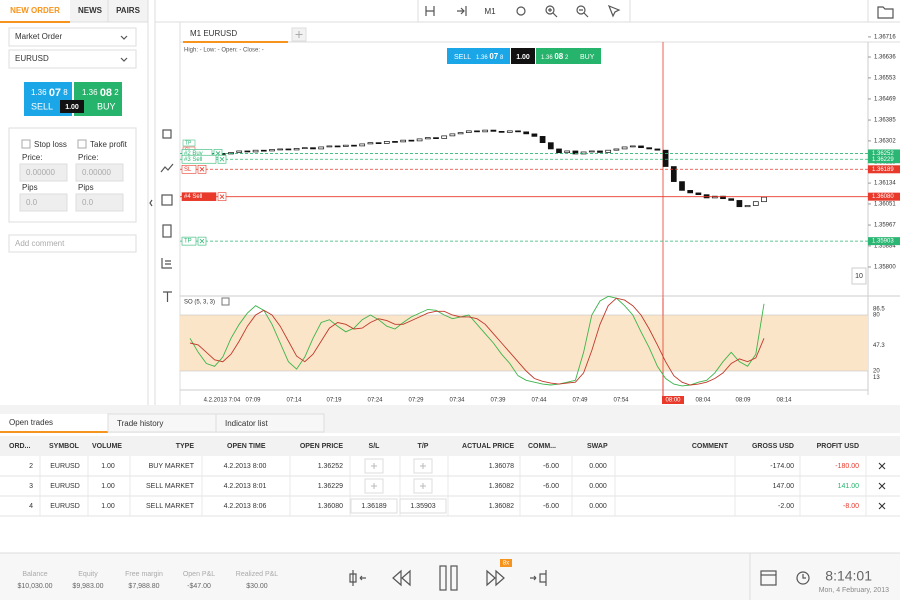 Image resolution: width=900 pixels, height=600 pixels. I want to click on sell-price: 1.36 07 8, so click(49, 93).